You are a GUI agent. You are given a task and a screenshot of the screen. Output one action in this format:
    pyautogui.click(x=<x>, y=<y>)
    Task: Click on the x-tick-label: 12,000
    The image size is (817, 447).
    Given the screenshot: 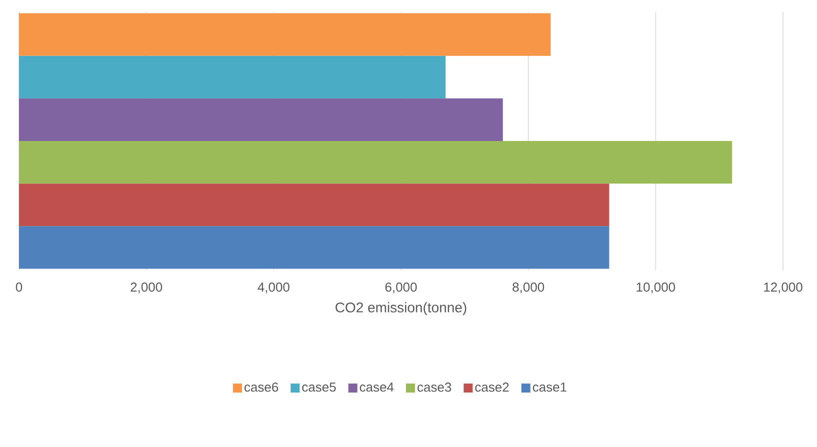 What is the action you would take?
    pyautogui.click(x=783, y=288)
    